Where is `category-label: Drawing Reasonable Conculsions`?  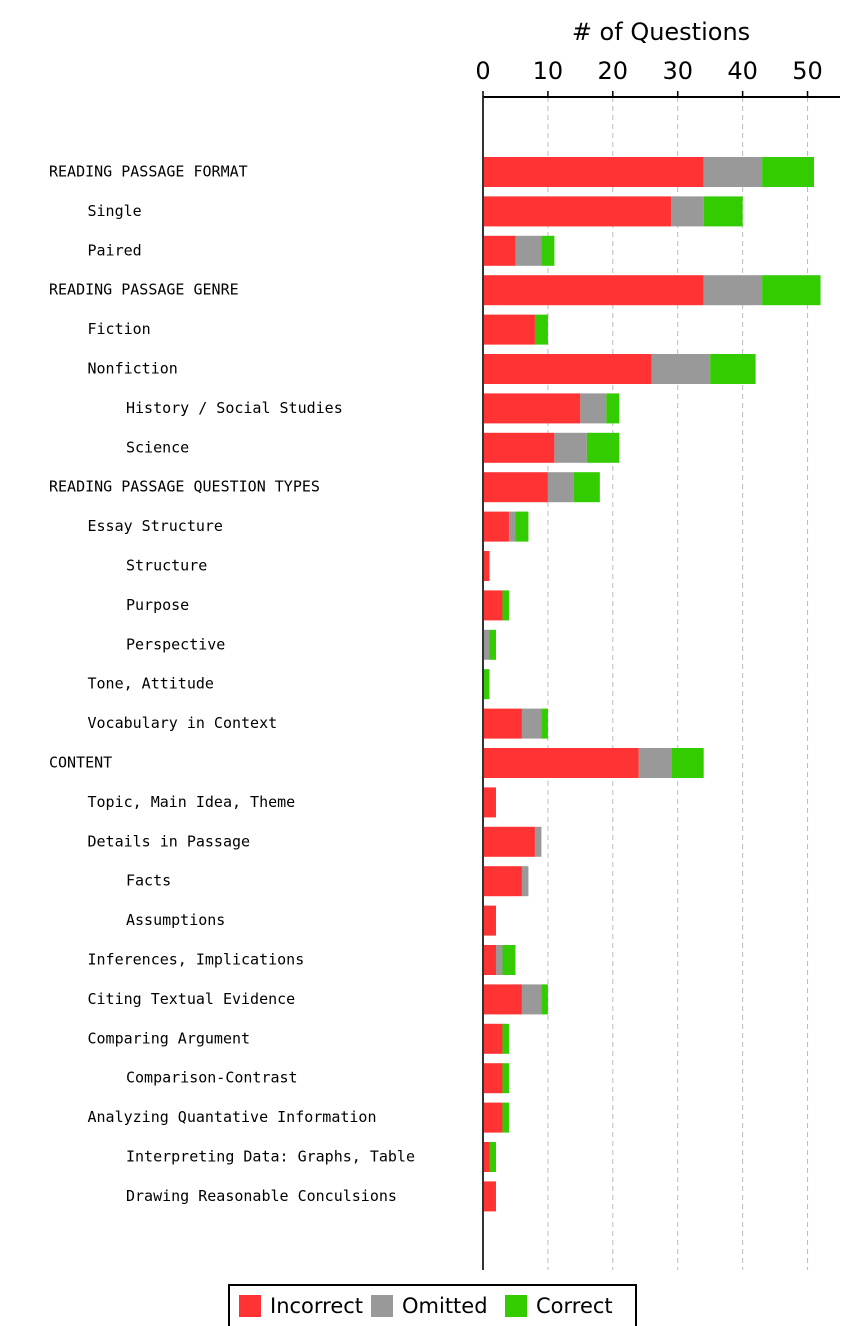
category-label: Drawing Reasonable Conculsions is located at coordinates (261, 1196).